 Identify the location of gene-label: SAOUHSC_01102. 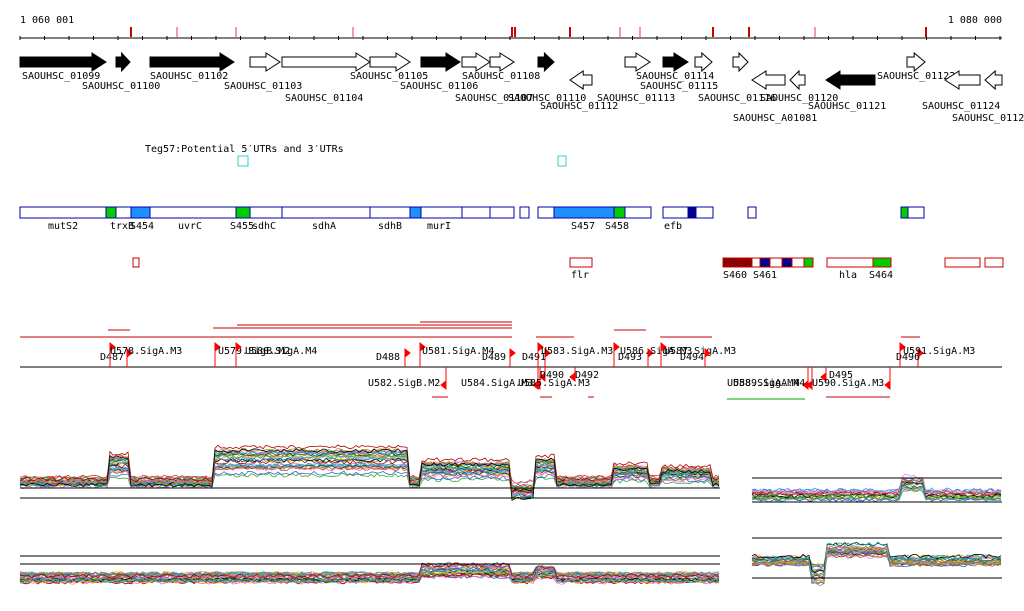
(189, 76).